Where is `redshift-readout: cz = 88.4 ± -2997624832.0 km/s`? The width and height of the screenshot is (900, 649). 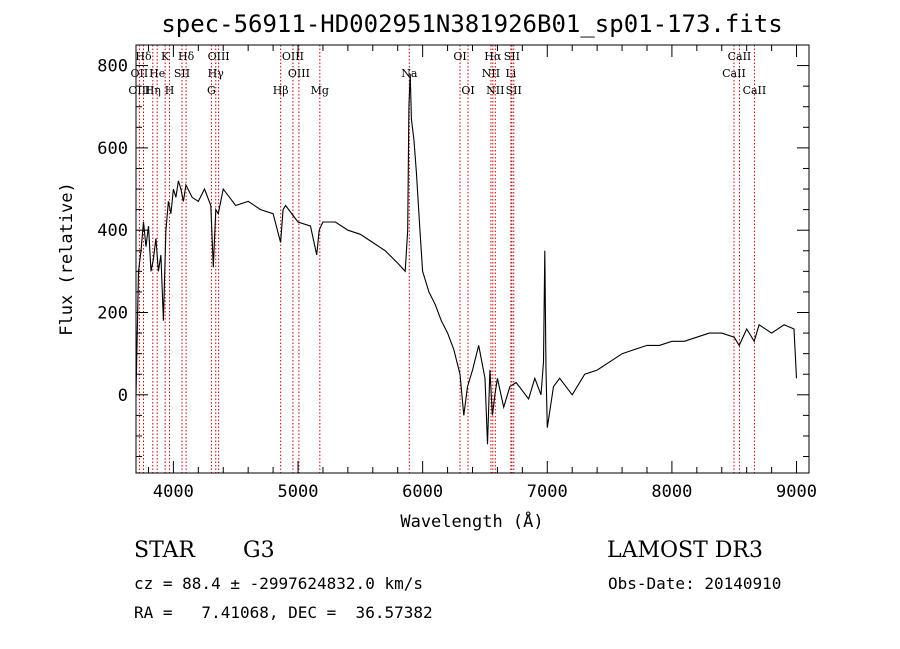 redshift-readout: cz = 88.4 ± -2997624832.0 km/s is located at coordinates (278, 583).